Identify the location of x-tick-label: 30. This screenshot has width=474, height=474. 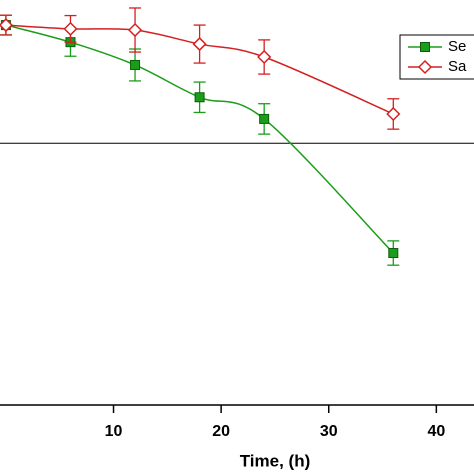
(329, 431).